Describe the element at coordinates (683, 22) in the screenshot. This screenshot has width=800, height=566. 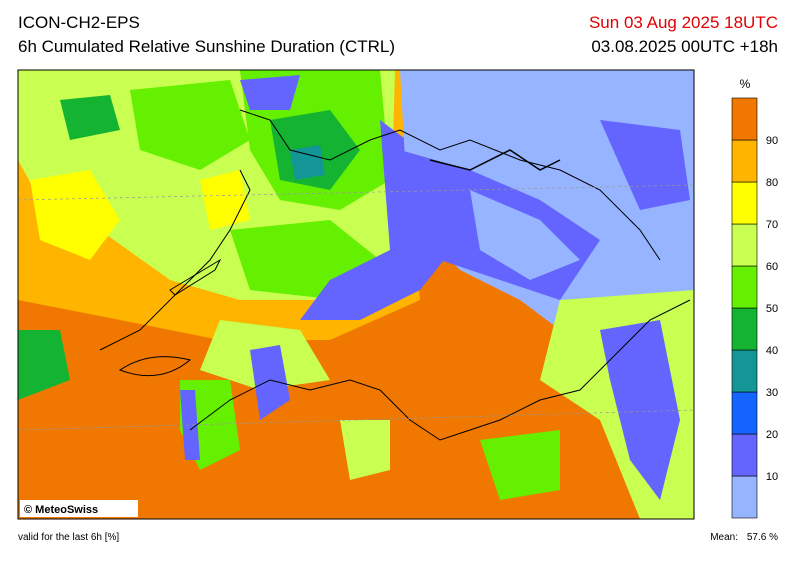
I see `valid-time: Sun 03 Aug 2025 18UTC` at that location.